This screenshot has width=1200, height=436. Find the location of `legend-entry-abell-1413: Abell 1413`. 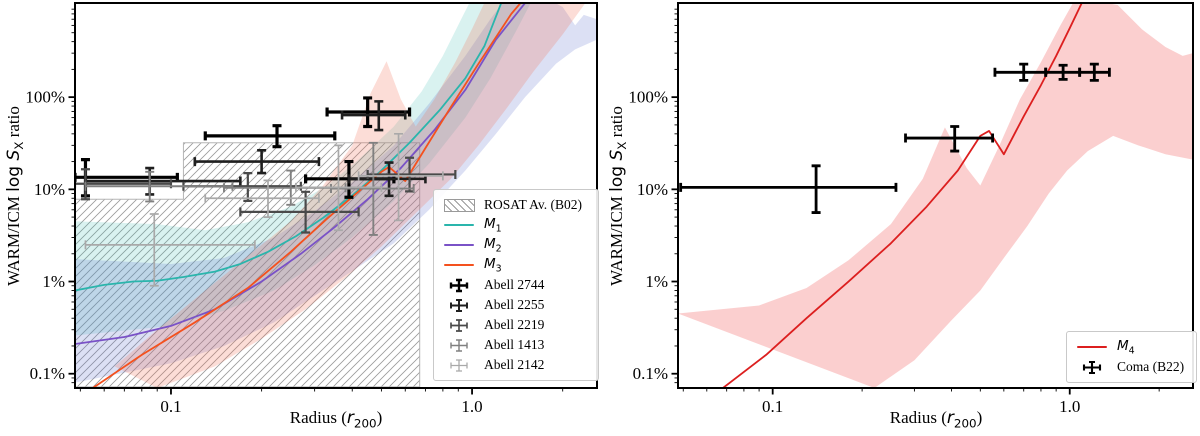

legend-entry-abell-1413: Abell 1413 is located at coordinates (515, 345).